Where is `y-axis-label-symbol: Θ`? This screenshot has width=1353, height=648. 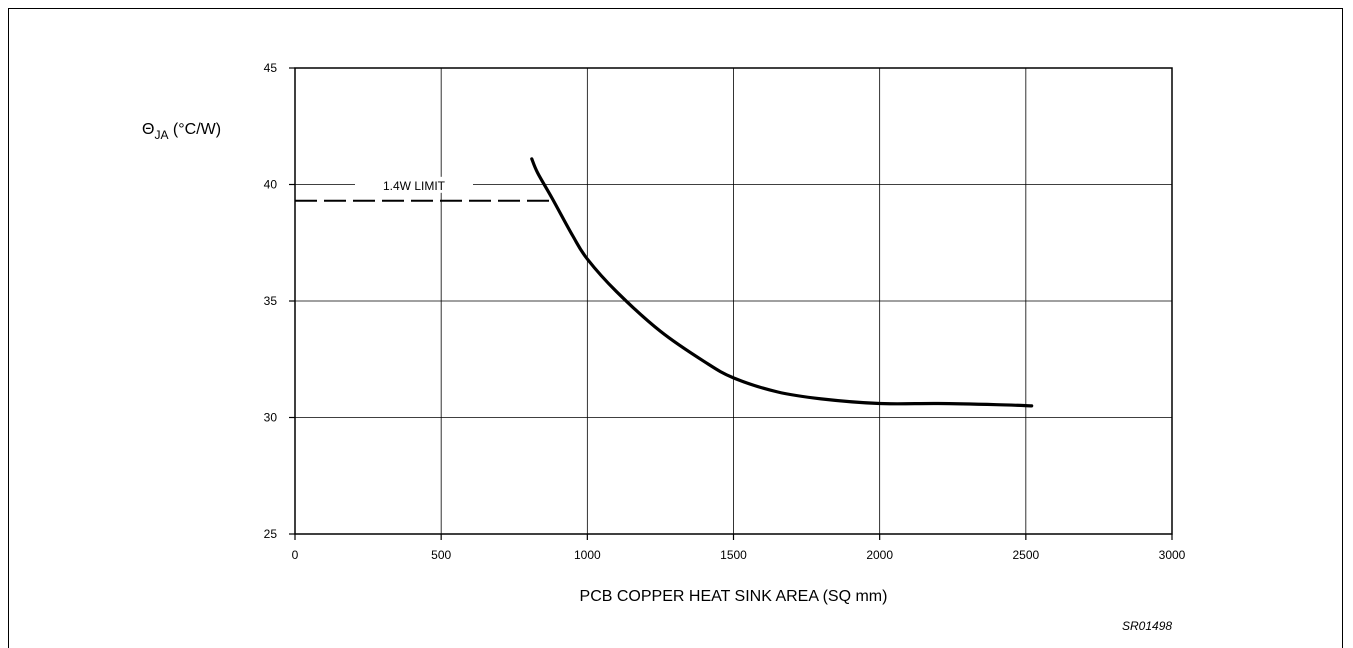 y-axis-label-symbol: Θ is located at coordinates (148, 129).